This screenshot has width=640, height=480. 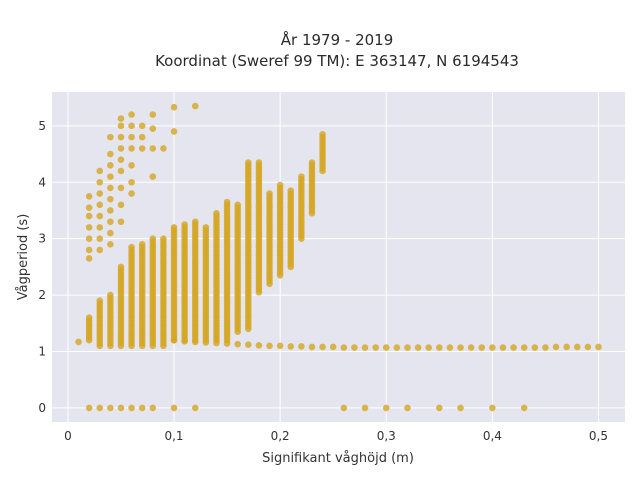 What do you see at coordinates (42, 267) in the screenshot?
I see `y-axis-ticks: 0 1 2 3 4 5` at bounding box center [42, 267].